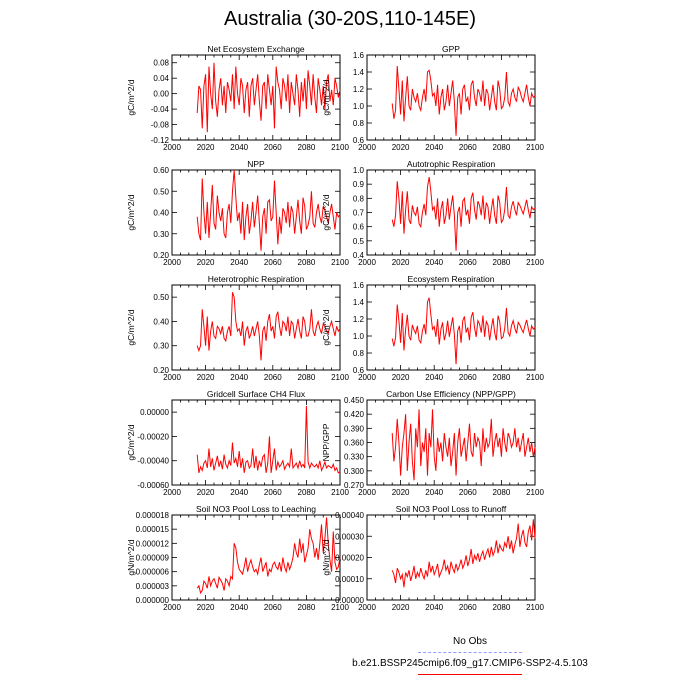 This screenshot has width=700, height=700. I want to click on panel-title: Carbon Use Efficiency (NPP/GPP), so click(451, 394).